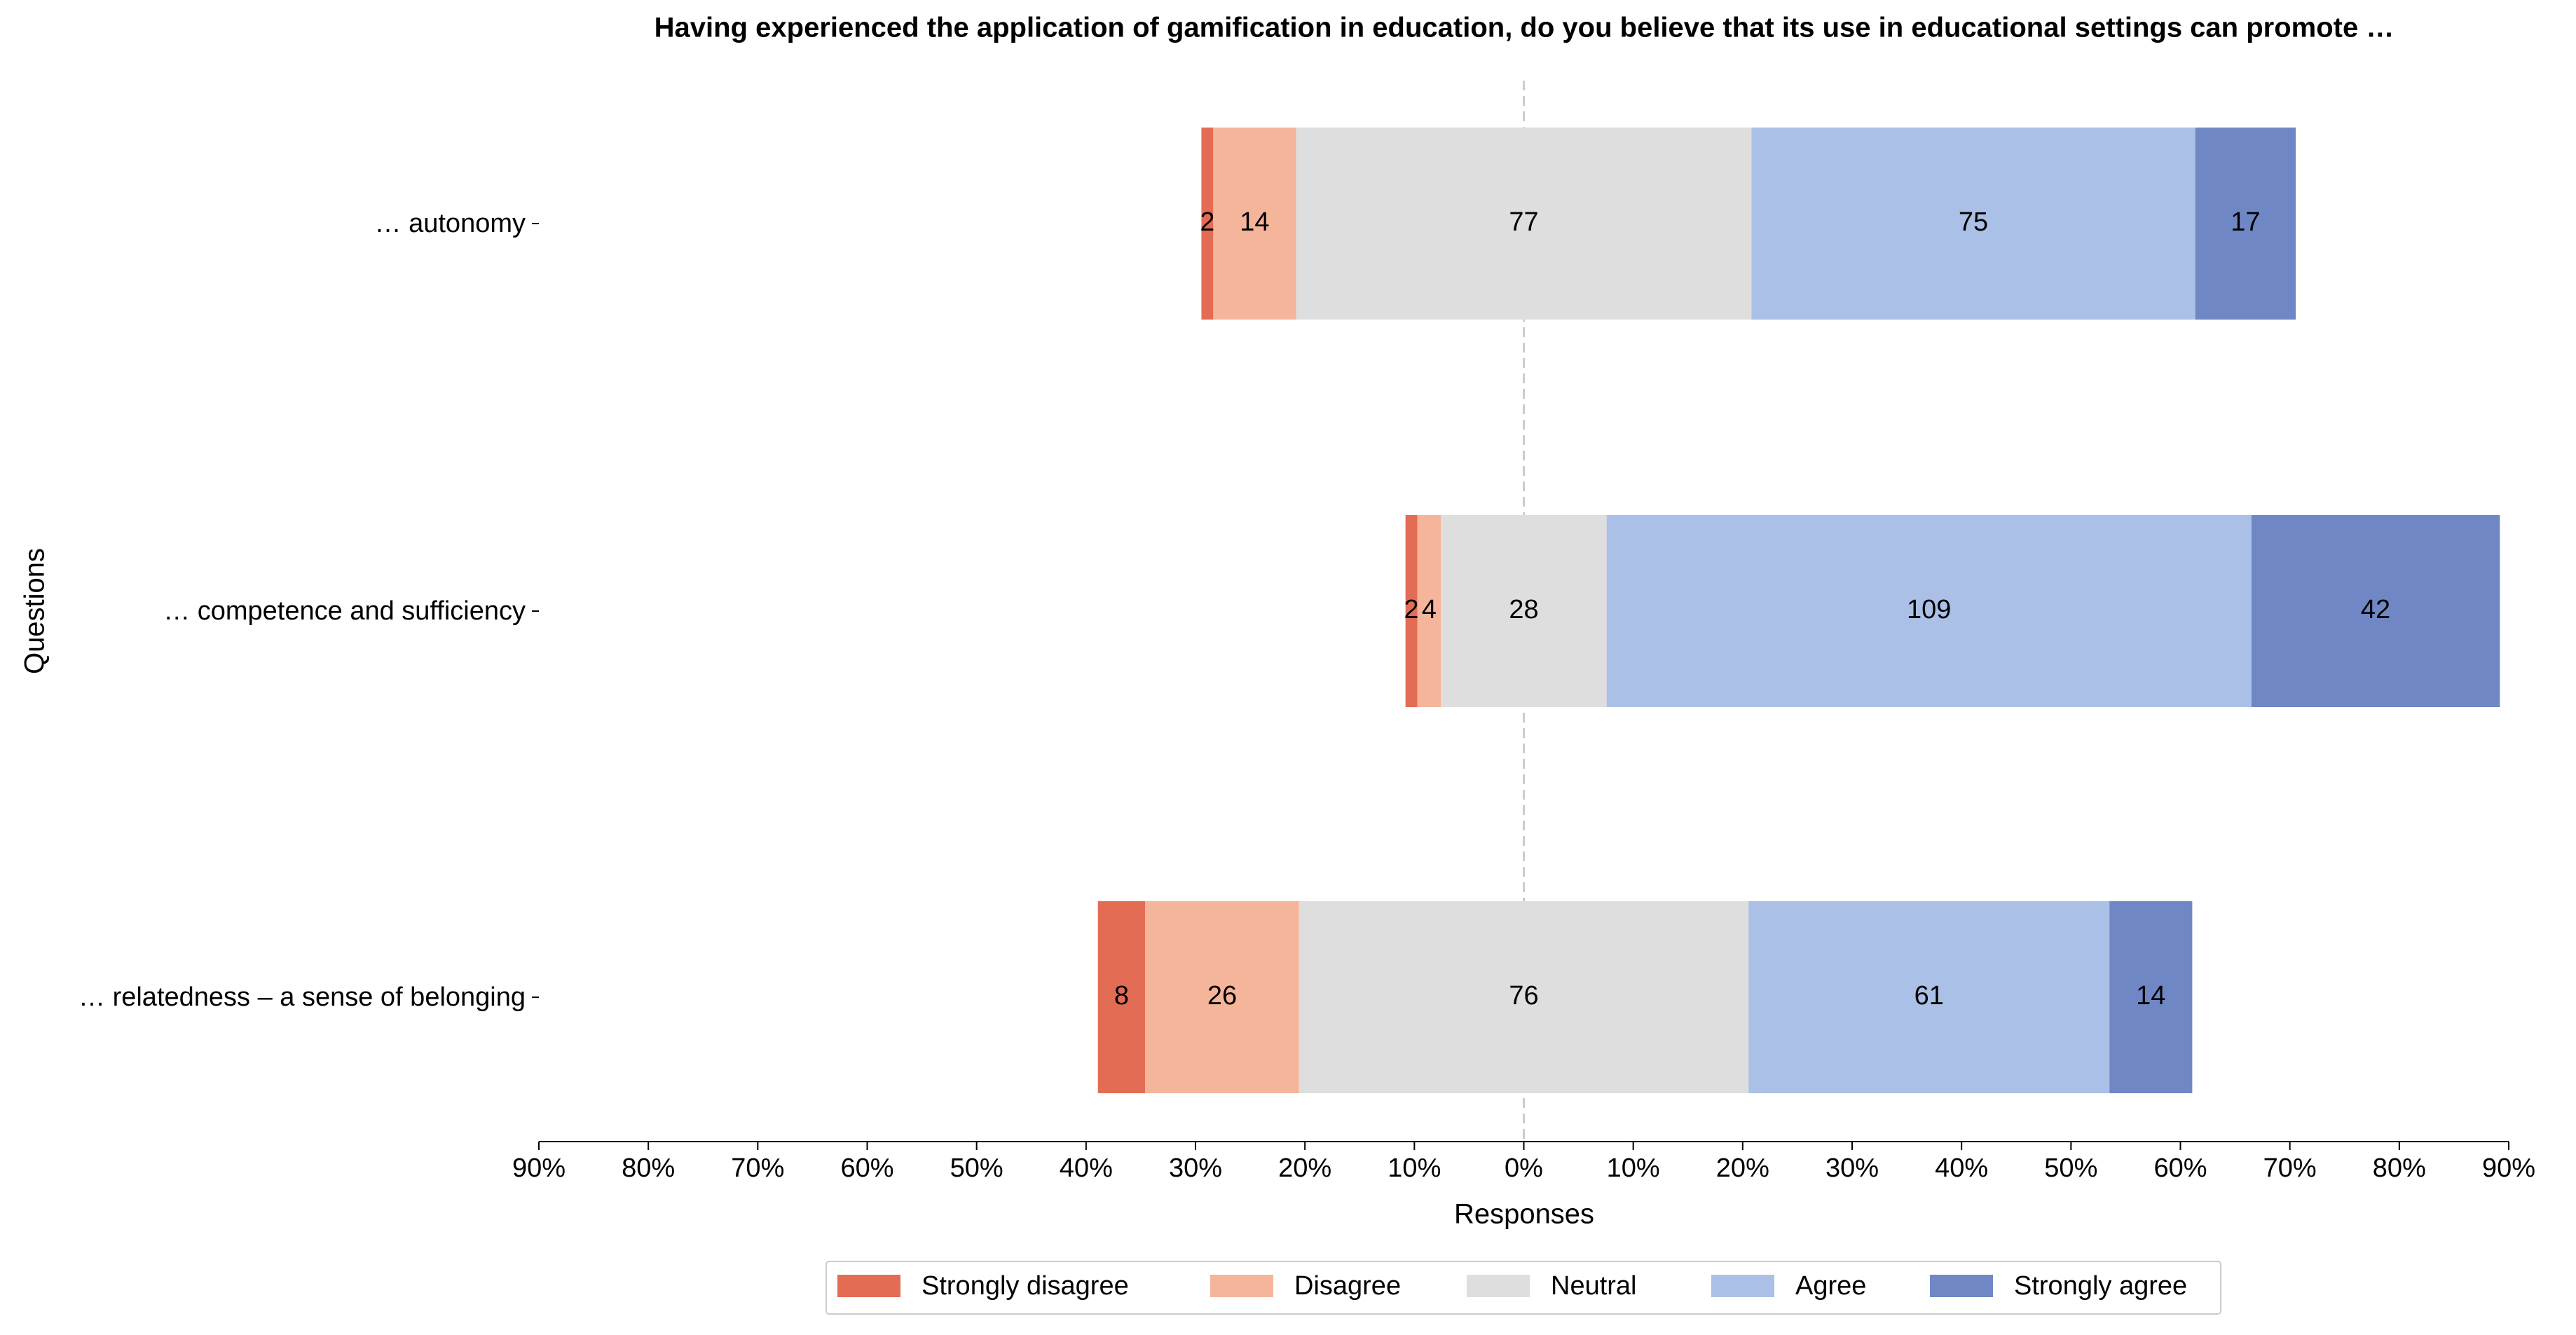  Describe the element at coordinates (1347, 1286) in the screenshot. I see `legend-label: Disagree` at that location.